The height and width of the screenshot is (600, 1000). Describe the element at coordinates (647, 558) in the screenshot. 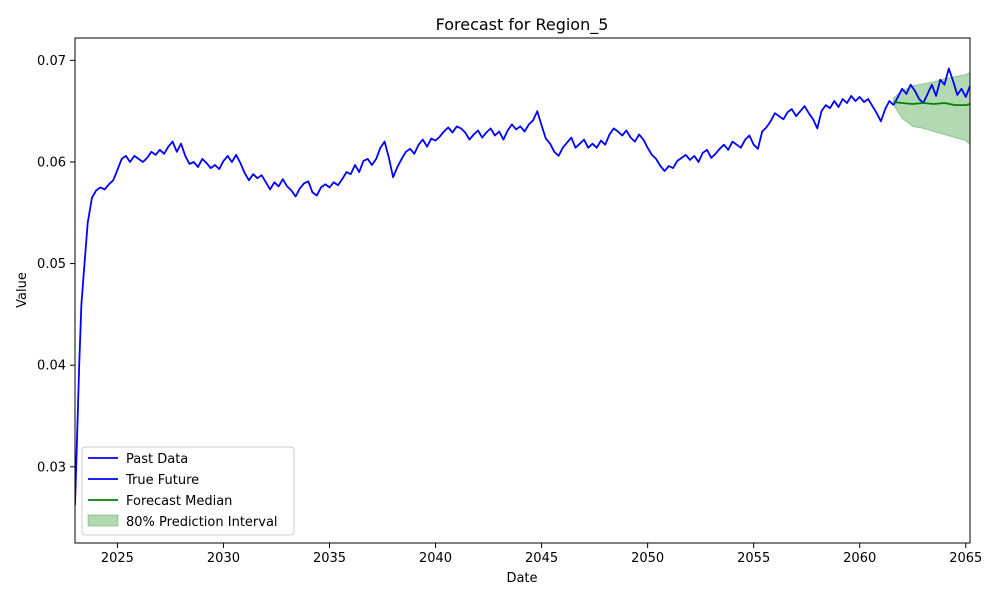

I see `x-tick-label: 2050` at that location.